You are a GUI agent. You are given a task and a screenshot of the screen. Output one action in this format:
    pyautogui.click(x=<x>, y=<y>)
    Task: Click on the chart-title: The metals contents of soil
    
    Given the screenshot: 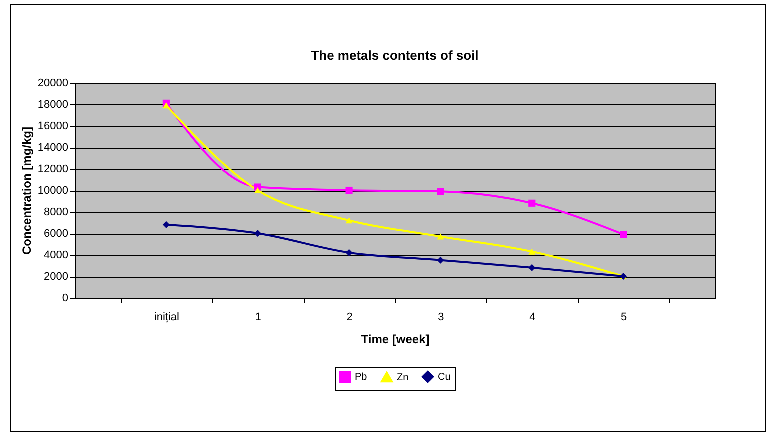 What is the action you would take?
    pyautogui.click(x=395, y=55)
    